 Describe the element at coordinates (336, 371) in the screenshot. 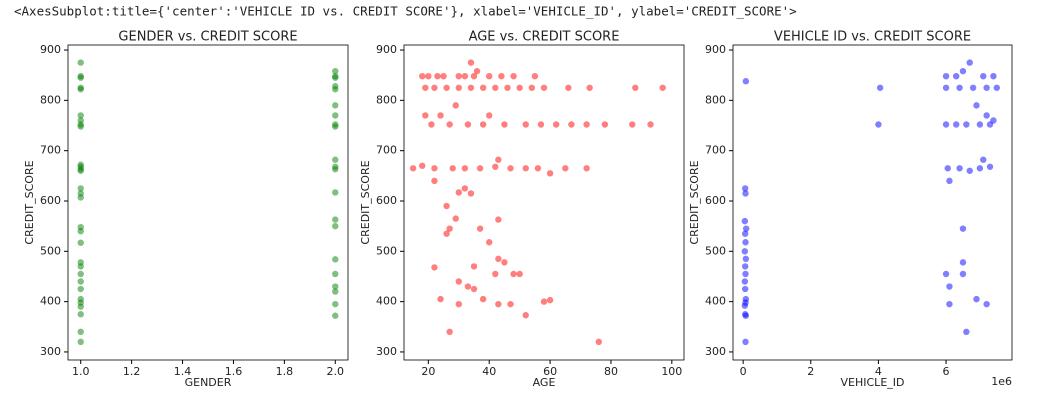

I see `x-tick-label: 2.0` at that location.